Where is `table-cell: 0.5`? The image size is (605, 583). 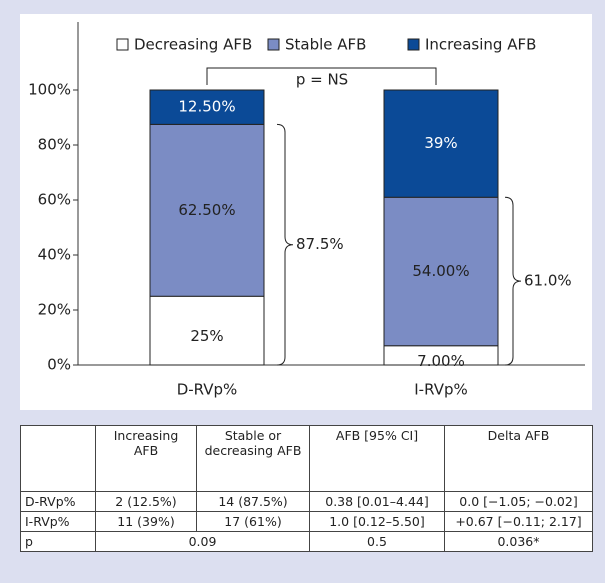 table-cell: 0.5 is located at coordinates (377, 541).